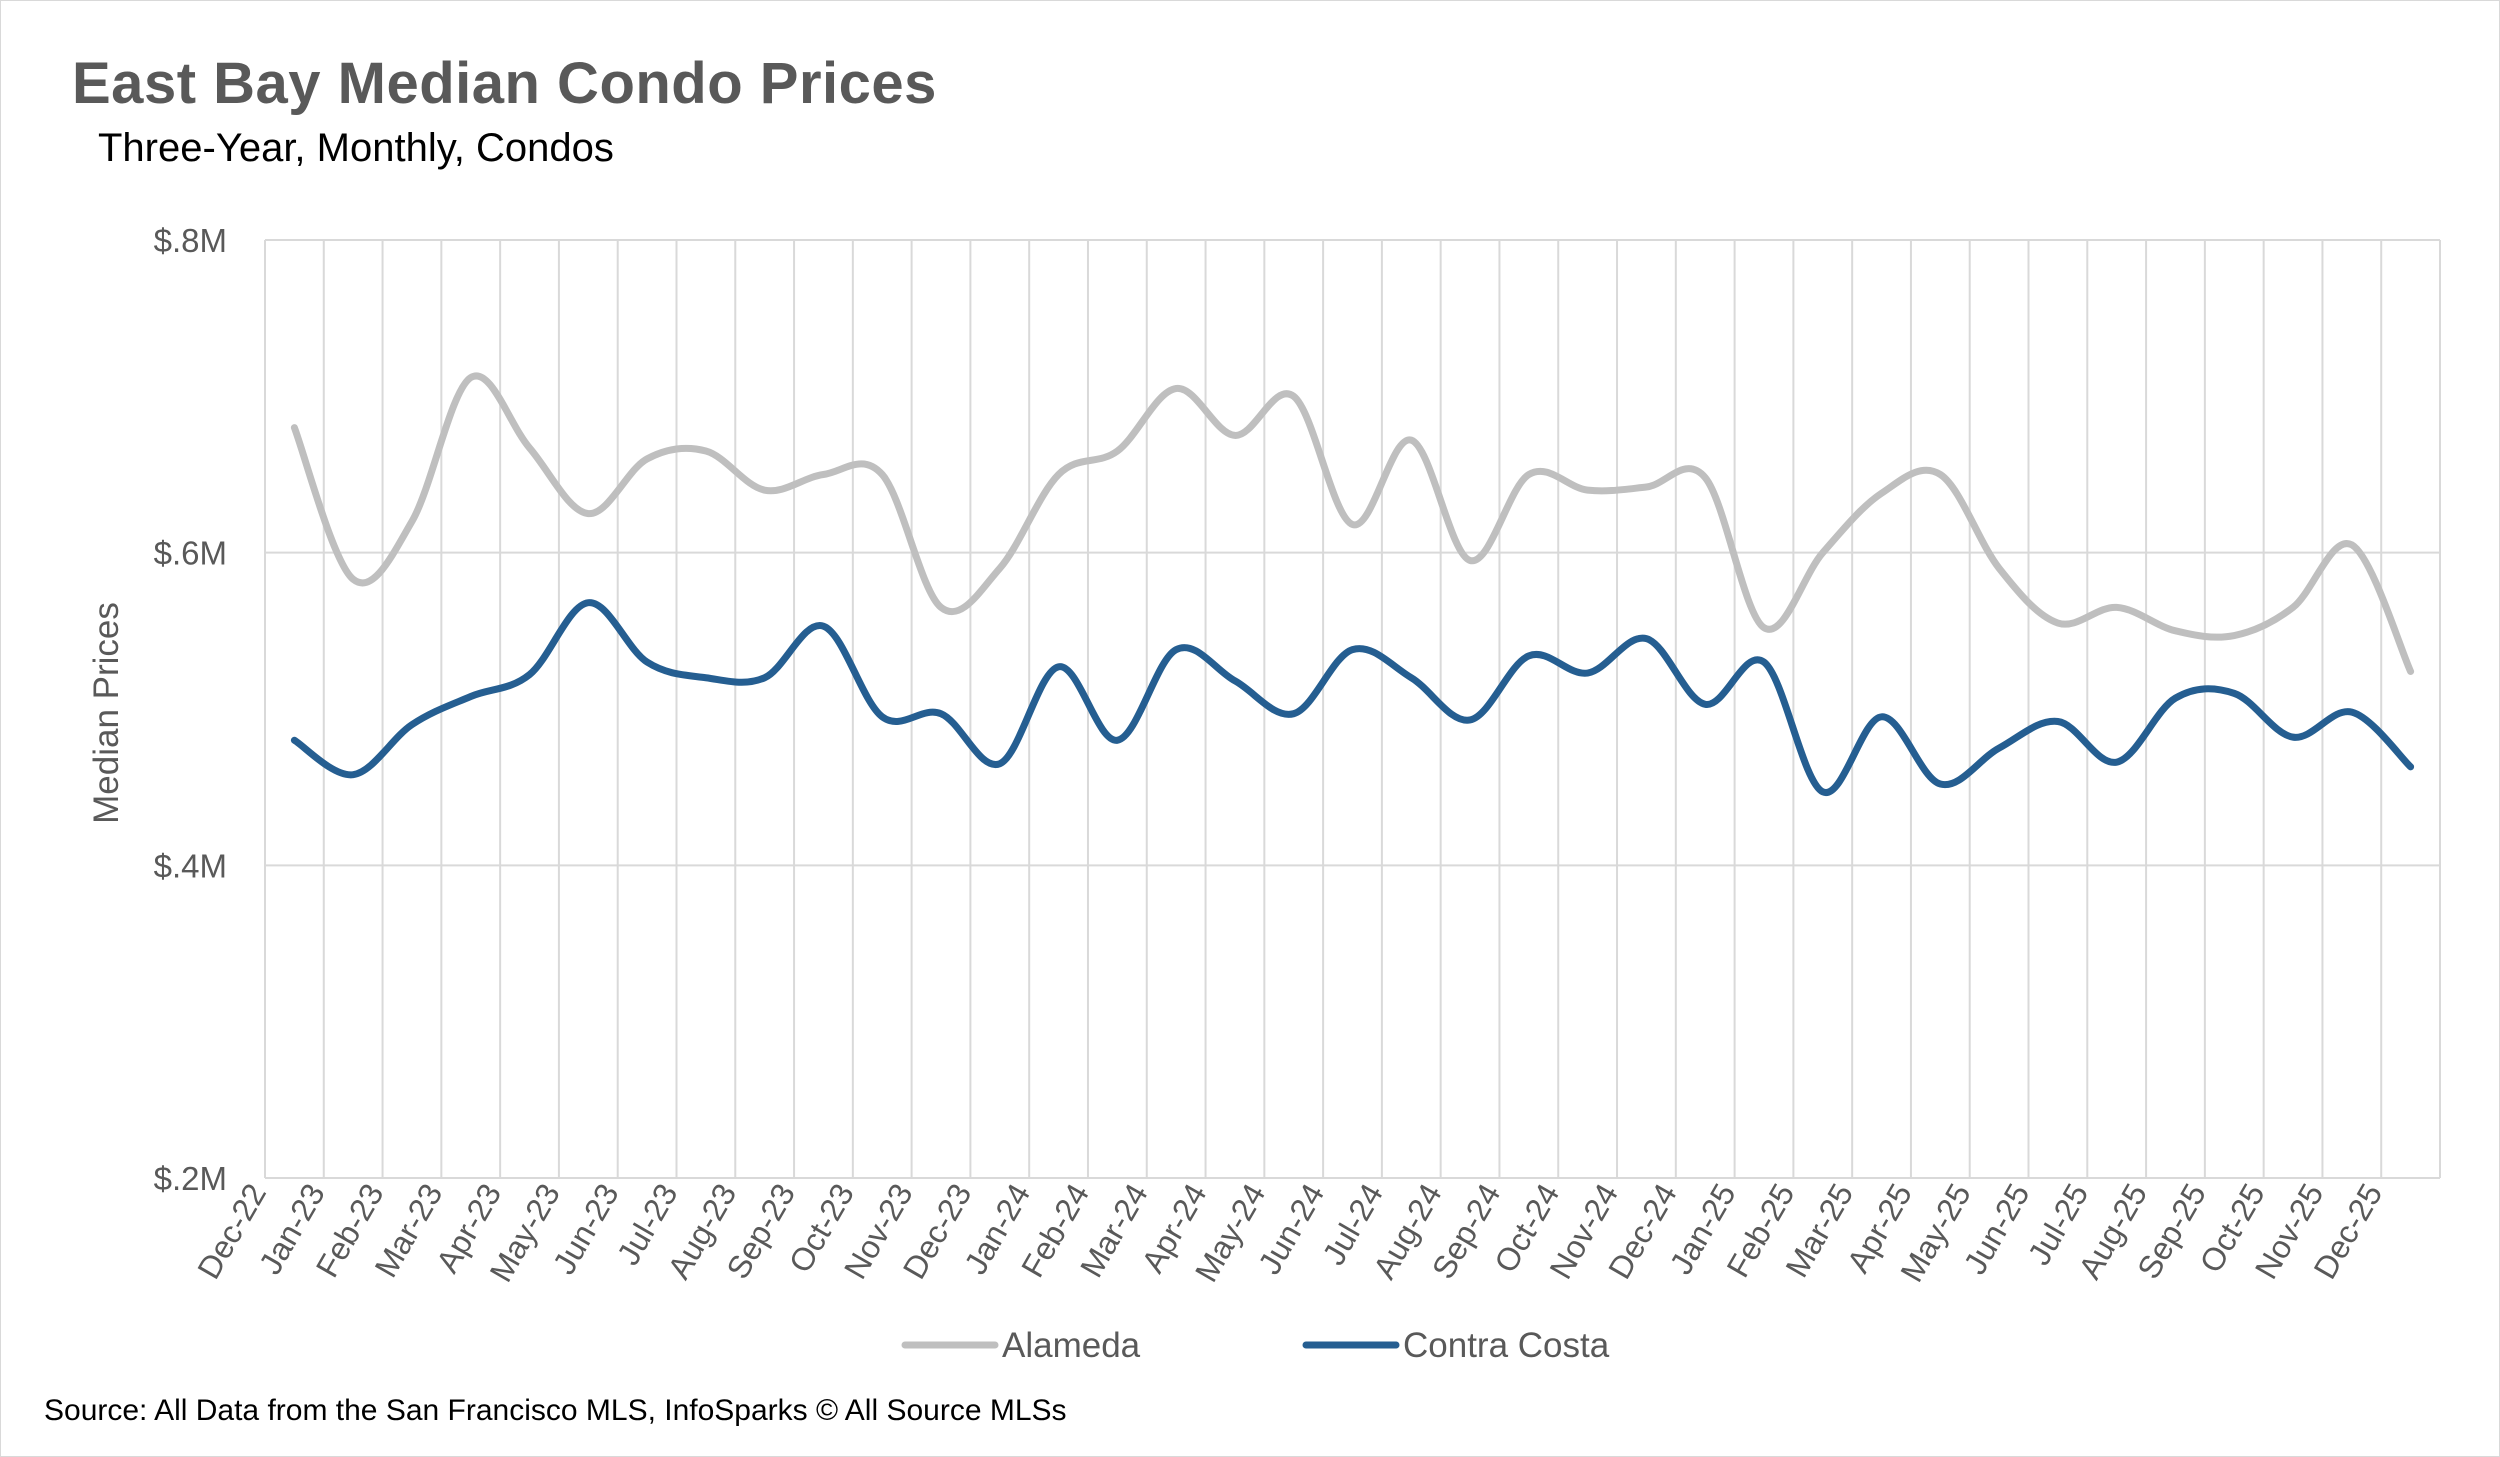 This screenshot has width=2500, height=1457. I want to click on legend-label-contra-costa: Contra Costa, so click(1506, 1345).